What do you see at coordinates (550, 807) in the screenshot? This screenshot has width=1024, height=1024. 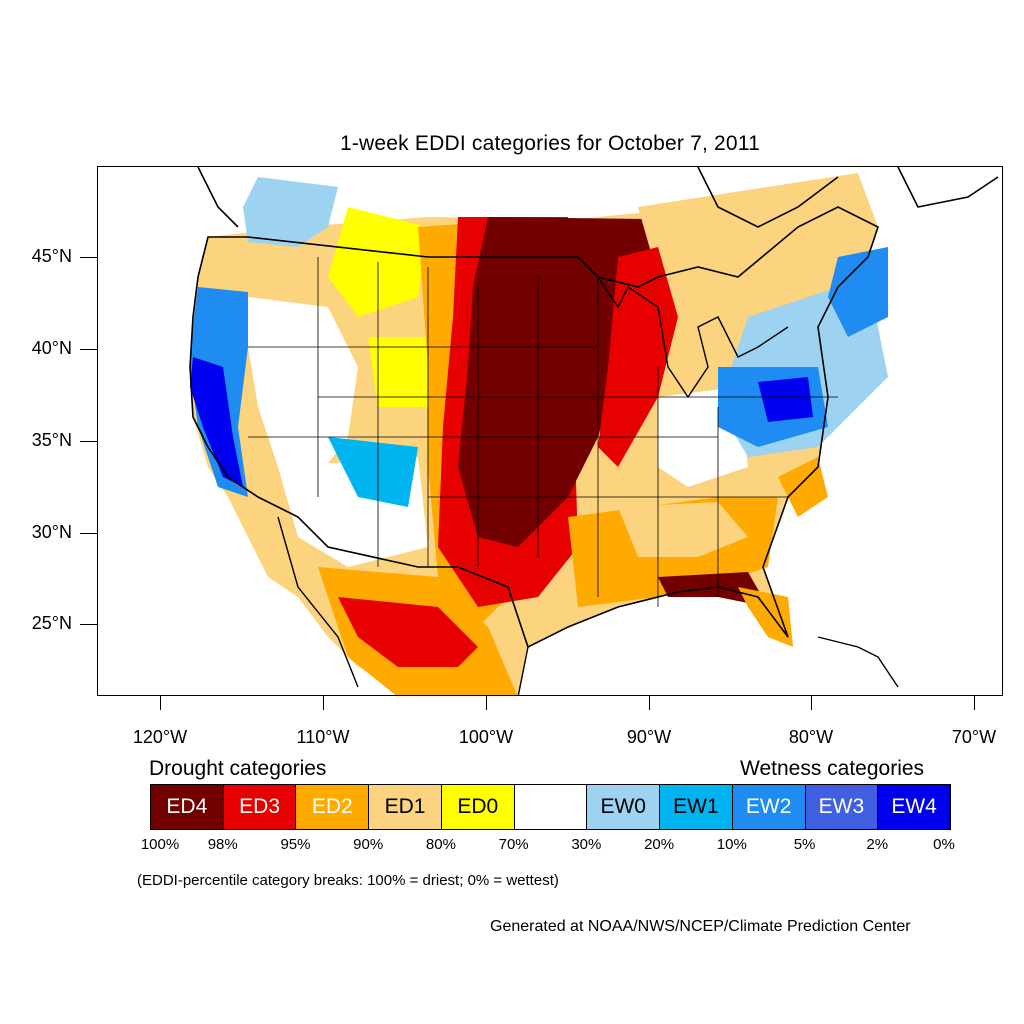 I see `legend-outline` at bounding box center [550, 807].